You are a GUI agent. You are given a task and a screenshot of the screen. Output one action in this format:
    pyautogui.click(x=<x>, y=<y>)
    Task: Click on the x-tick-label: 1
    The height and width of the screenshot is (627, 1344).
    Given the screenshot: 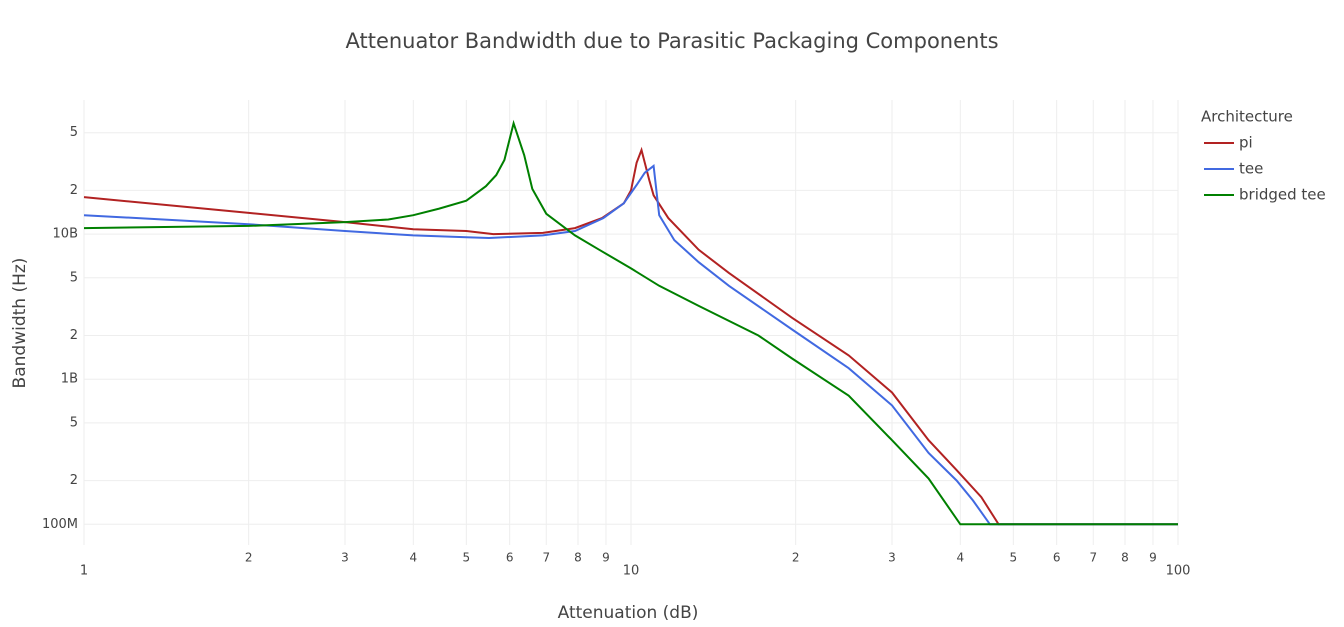 What is the action you would take?
    pyautogui.click(x=84, y=571)
    